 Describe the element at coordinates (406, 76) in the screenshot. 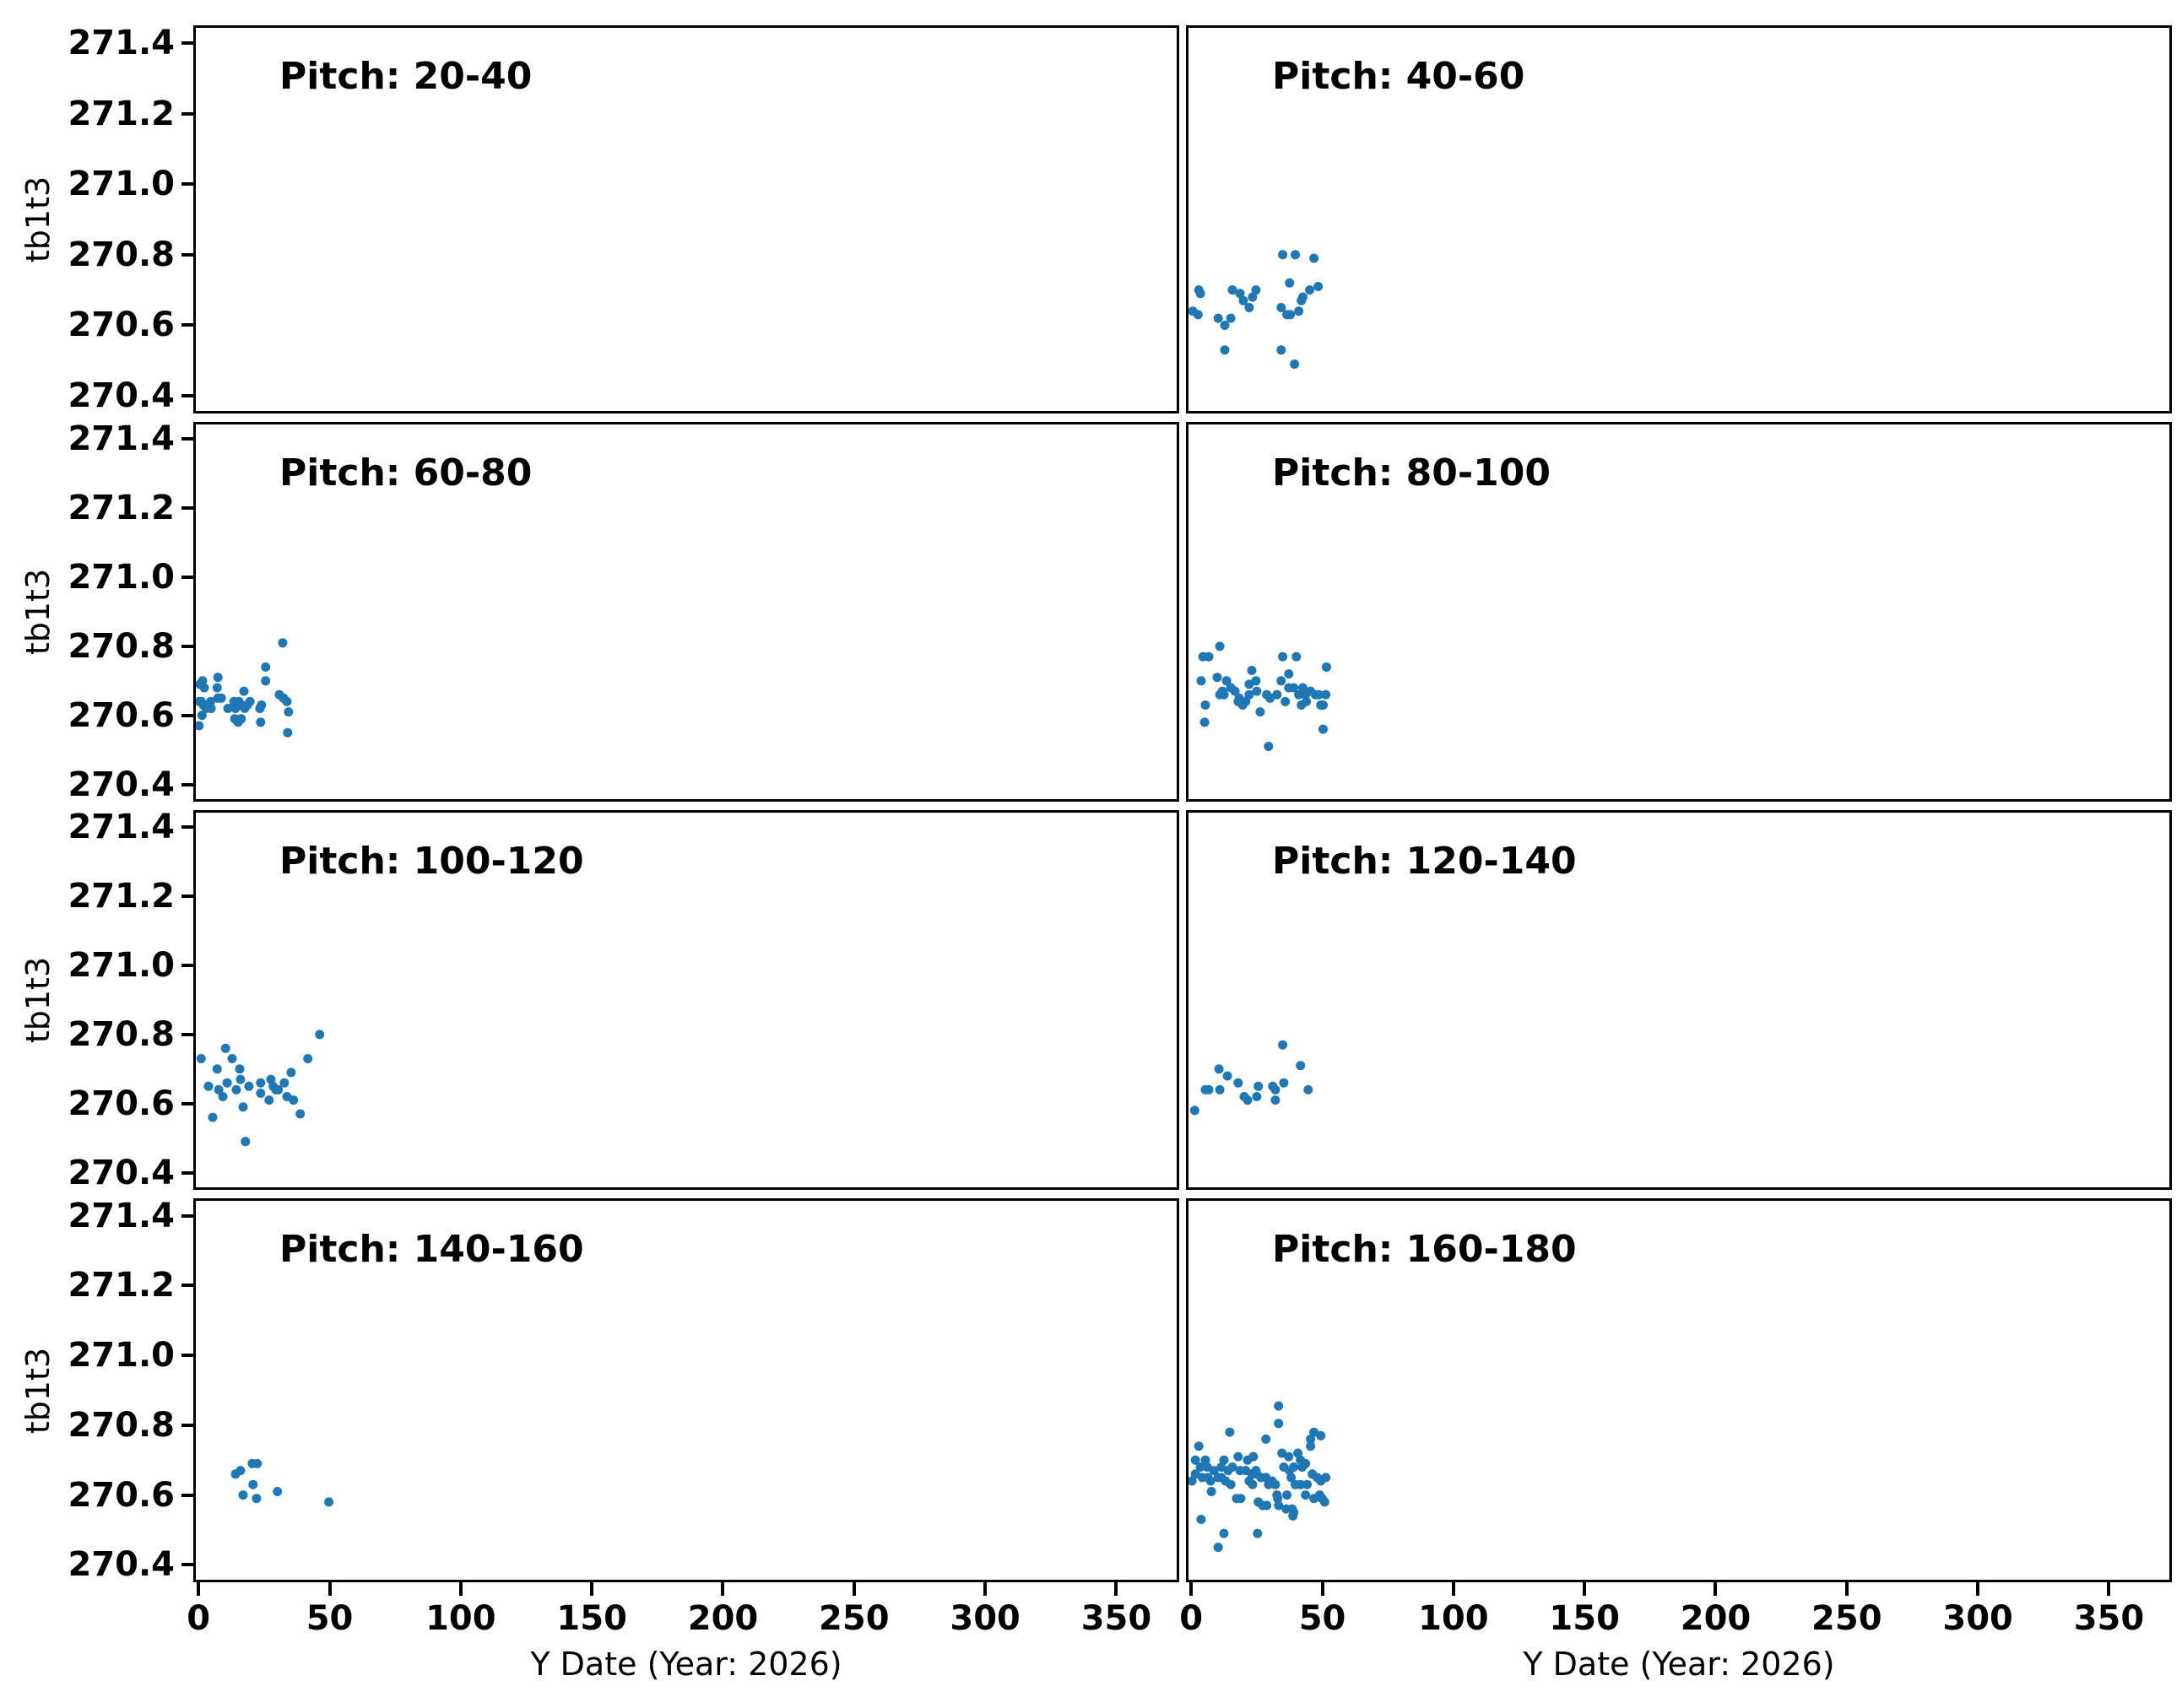

I see `subplot-title: Pitch: 20-40` at that location.